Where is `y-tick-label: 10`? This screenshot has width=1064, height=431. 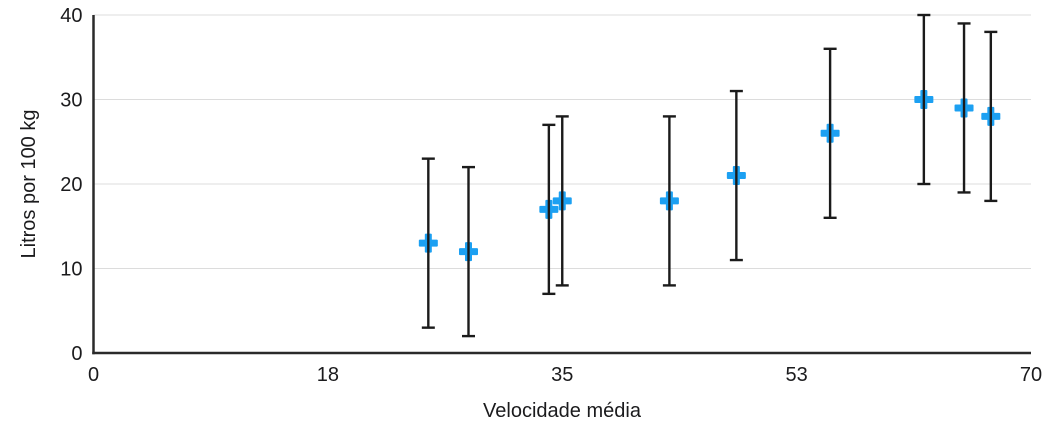
y-tick-label: 10 is located at coordinates (71, 270).